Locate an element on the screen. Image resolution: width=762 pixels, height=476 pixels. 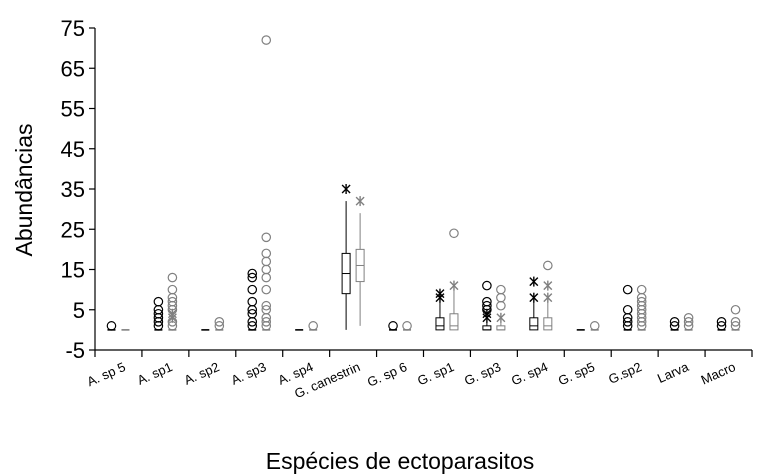
x-tick-label: G. sp3 is located at coordinates (482, 373).